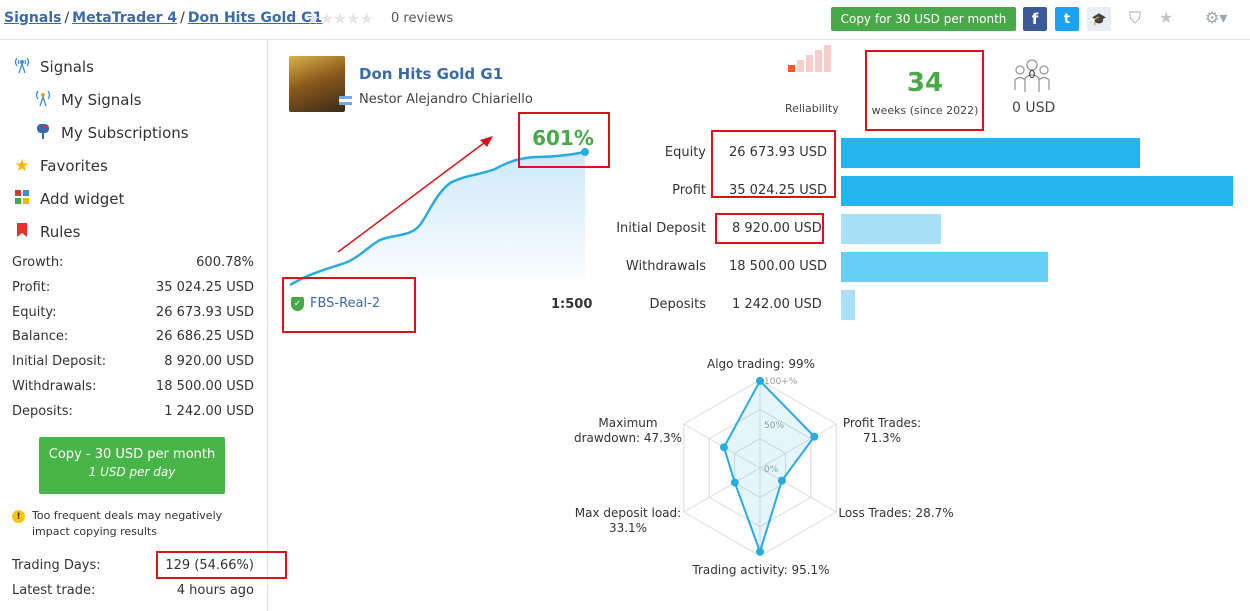 The image size is (1250, 611). What do you see at coordinates (925, 110) in the screenshot?
I see `weeks-label: weeks (since 2022)` at bounding box center [925, 110].